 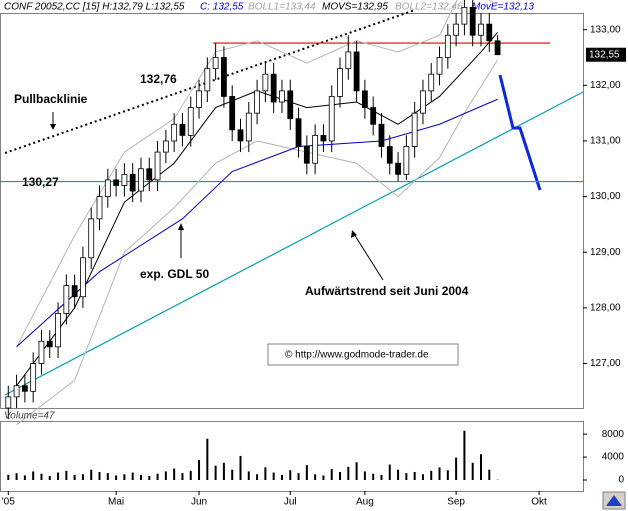 I want to click on tool-icon, so click(x=614, y=500).